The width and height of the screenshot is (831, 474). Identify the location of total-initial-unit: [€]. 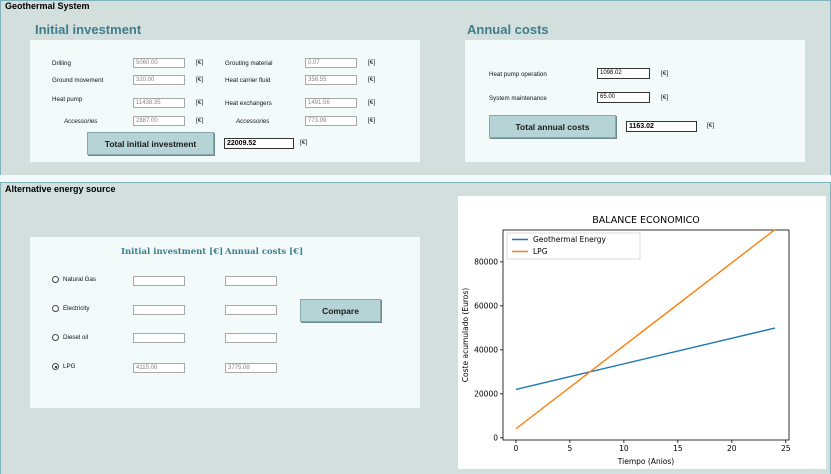
(304, 142).